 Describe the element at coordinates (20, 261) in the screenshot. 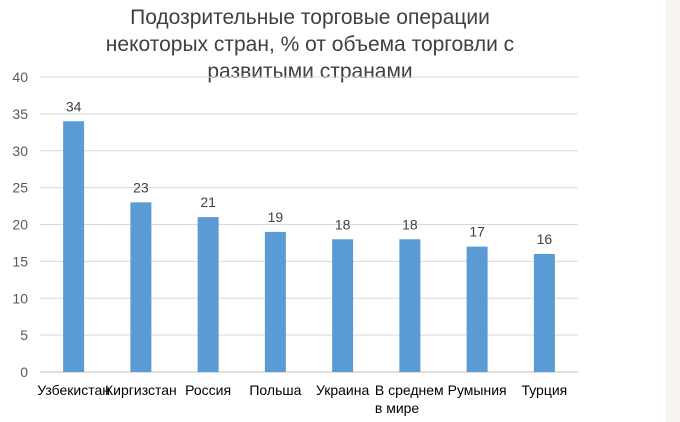

I see `y-tick-label: 15` at that location.